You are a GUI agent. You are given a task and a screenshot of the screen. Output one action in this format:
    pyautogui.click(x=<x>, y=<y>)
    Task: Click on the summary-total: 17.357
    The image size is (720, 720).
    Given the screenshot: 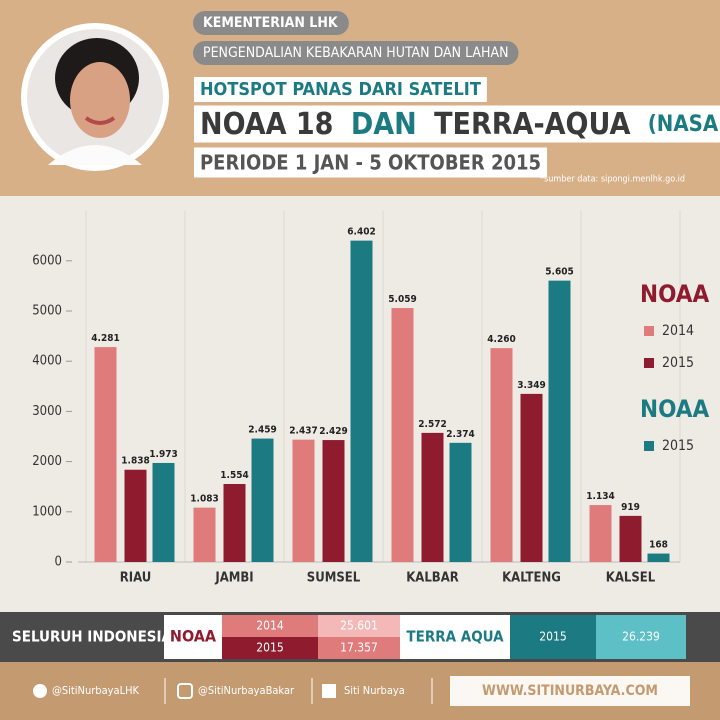 What is the action you would take?
    pyautogui.click(x=359, y=648)
    